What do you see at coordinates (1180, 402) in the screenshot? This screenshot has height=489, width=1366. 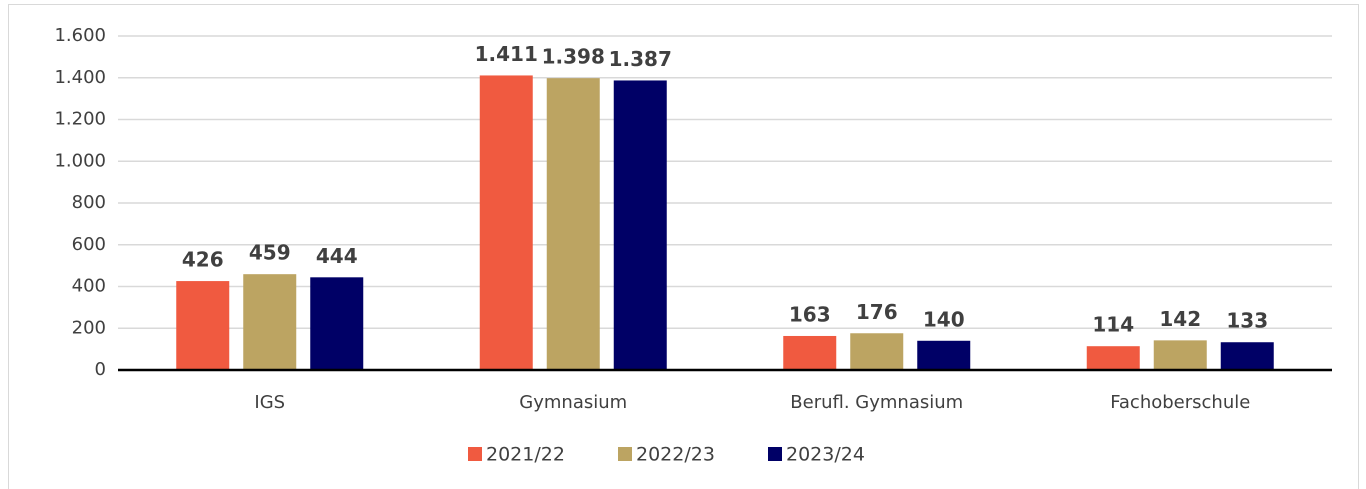 I see `x-tick-label: Fachoberschule` at bounding box center [1180, 402].